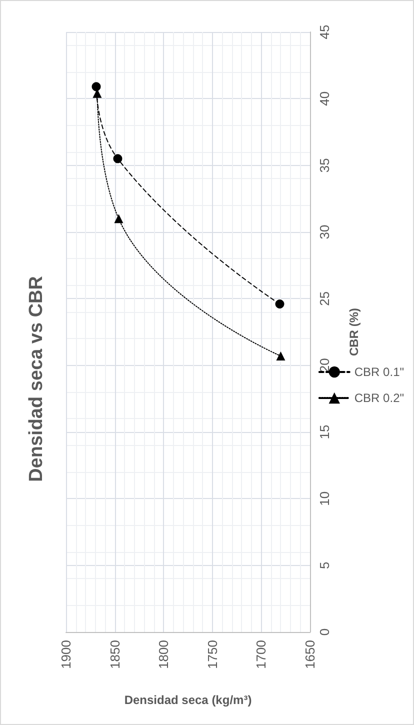  I want to click on x-tick-label: 1800, so click(164, 654).